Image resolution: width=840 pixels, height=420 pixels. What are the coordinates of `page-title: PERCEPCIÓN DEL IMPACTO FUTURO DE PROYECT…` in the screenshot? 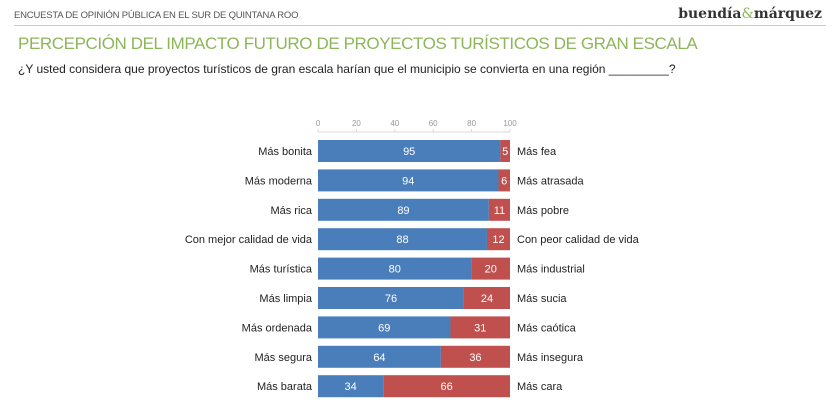 It's located at (358, 43).